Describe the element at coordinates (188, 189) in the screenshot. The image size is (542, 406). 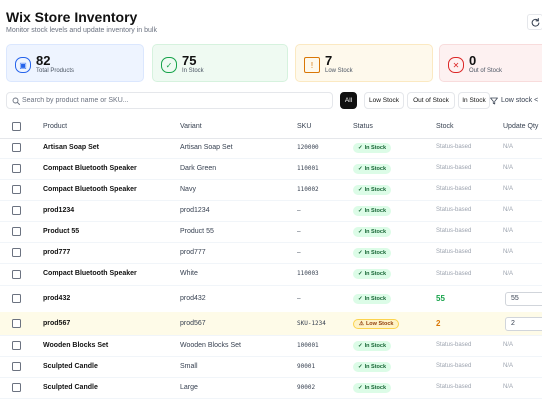
I see `variant-name: Navy` at that location.